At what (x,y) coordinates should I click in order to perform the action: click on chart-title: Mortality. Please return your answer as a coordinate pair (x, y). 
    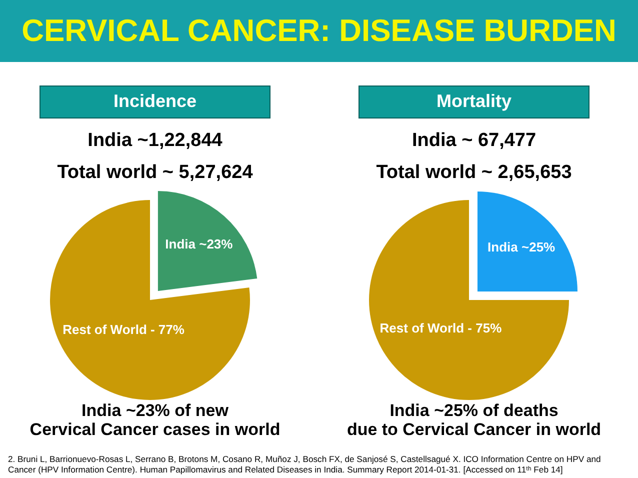
    Looking at the image, I should click on (474, 101).